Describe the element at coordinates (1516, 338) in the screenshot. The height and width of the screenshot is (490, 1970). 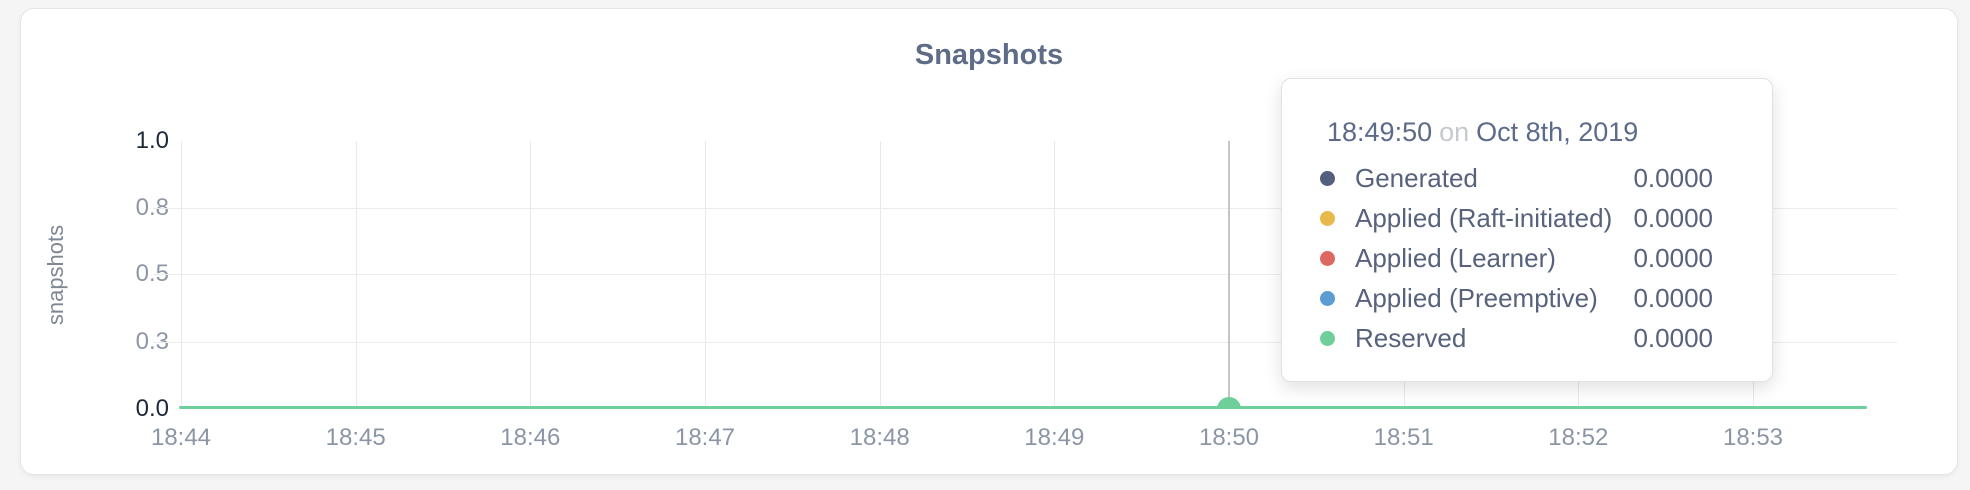
I see `tooltip-series-row: Reserved 0.0000` at that location.